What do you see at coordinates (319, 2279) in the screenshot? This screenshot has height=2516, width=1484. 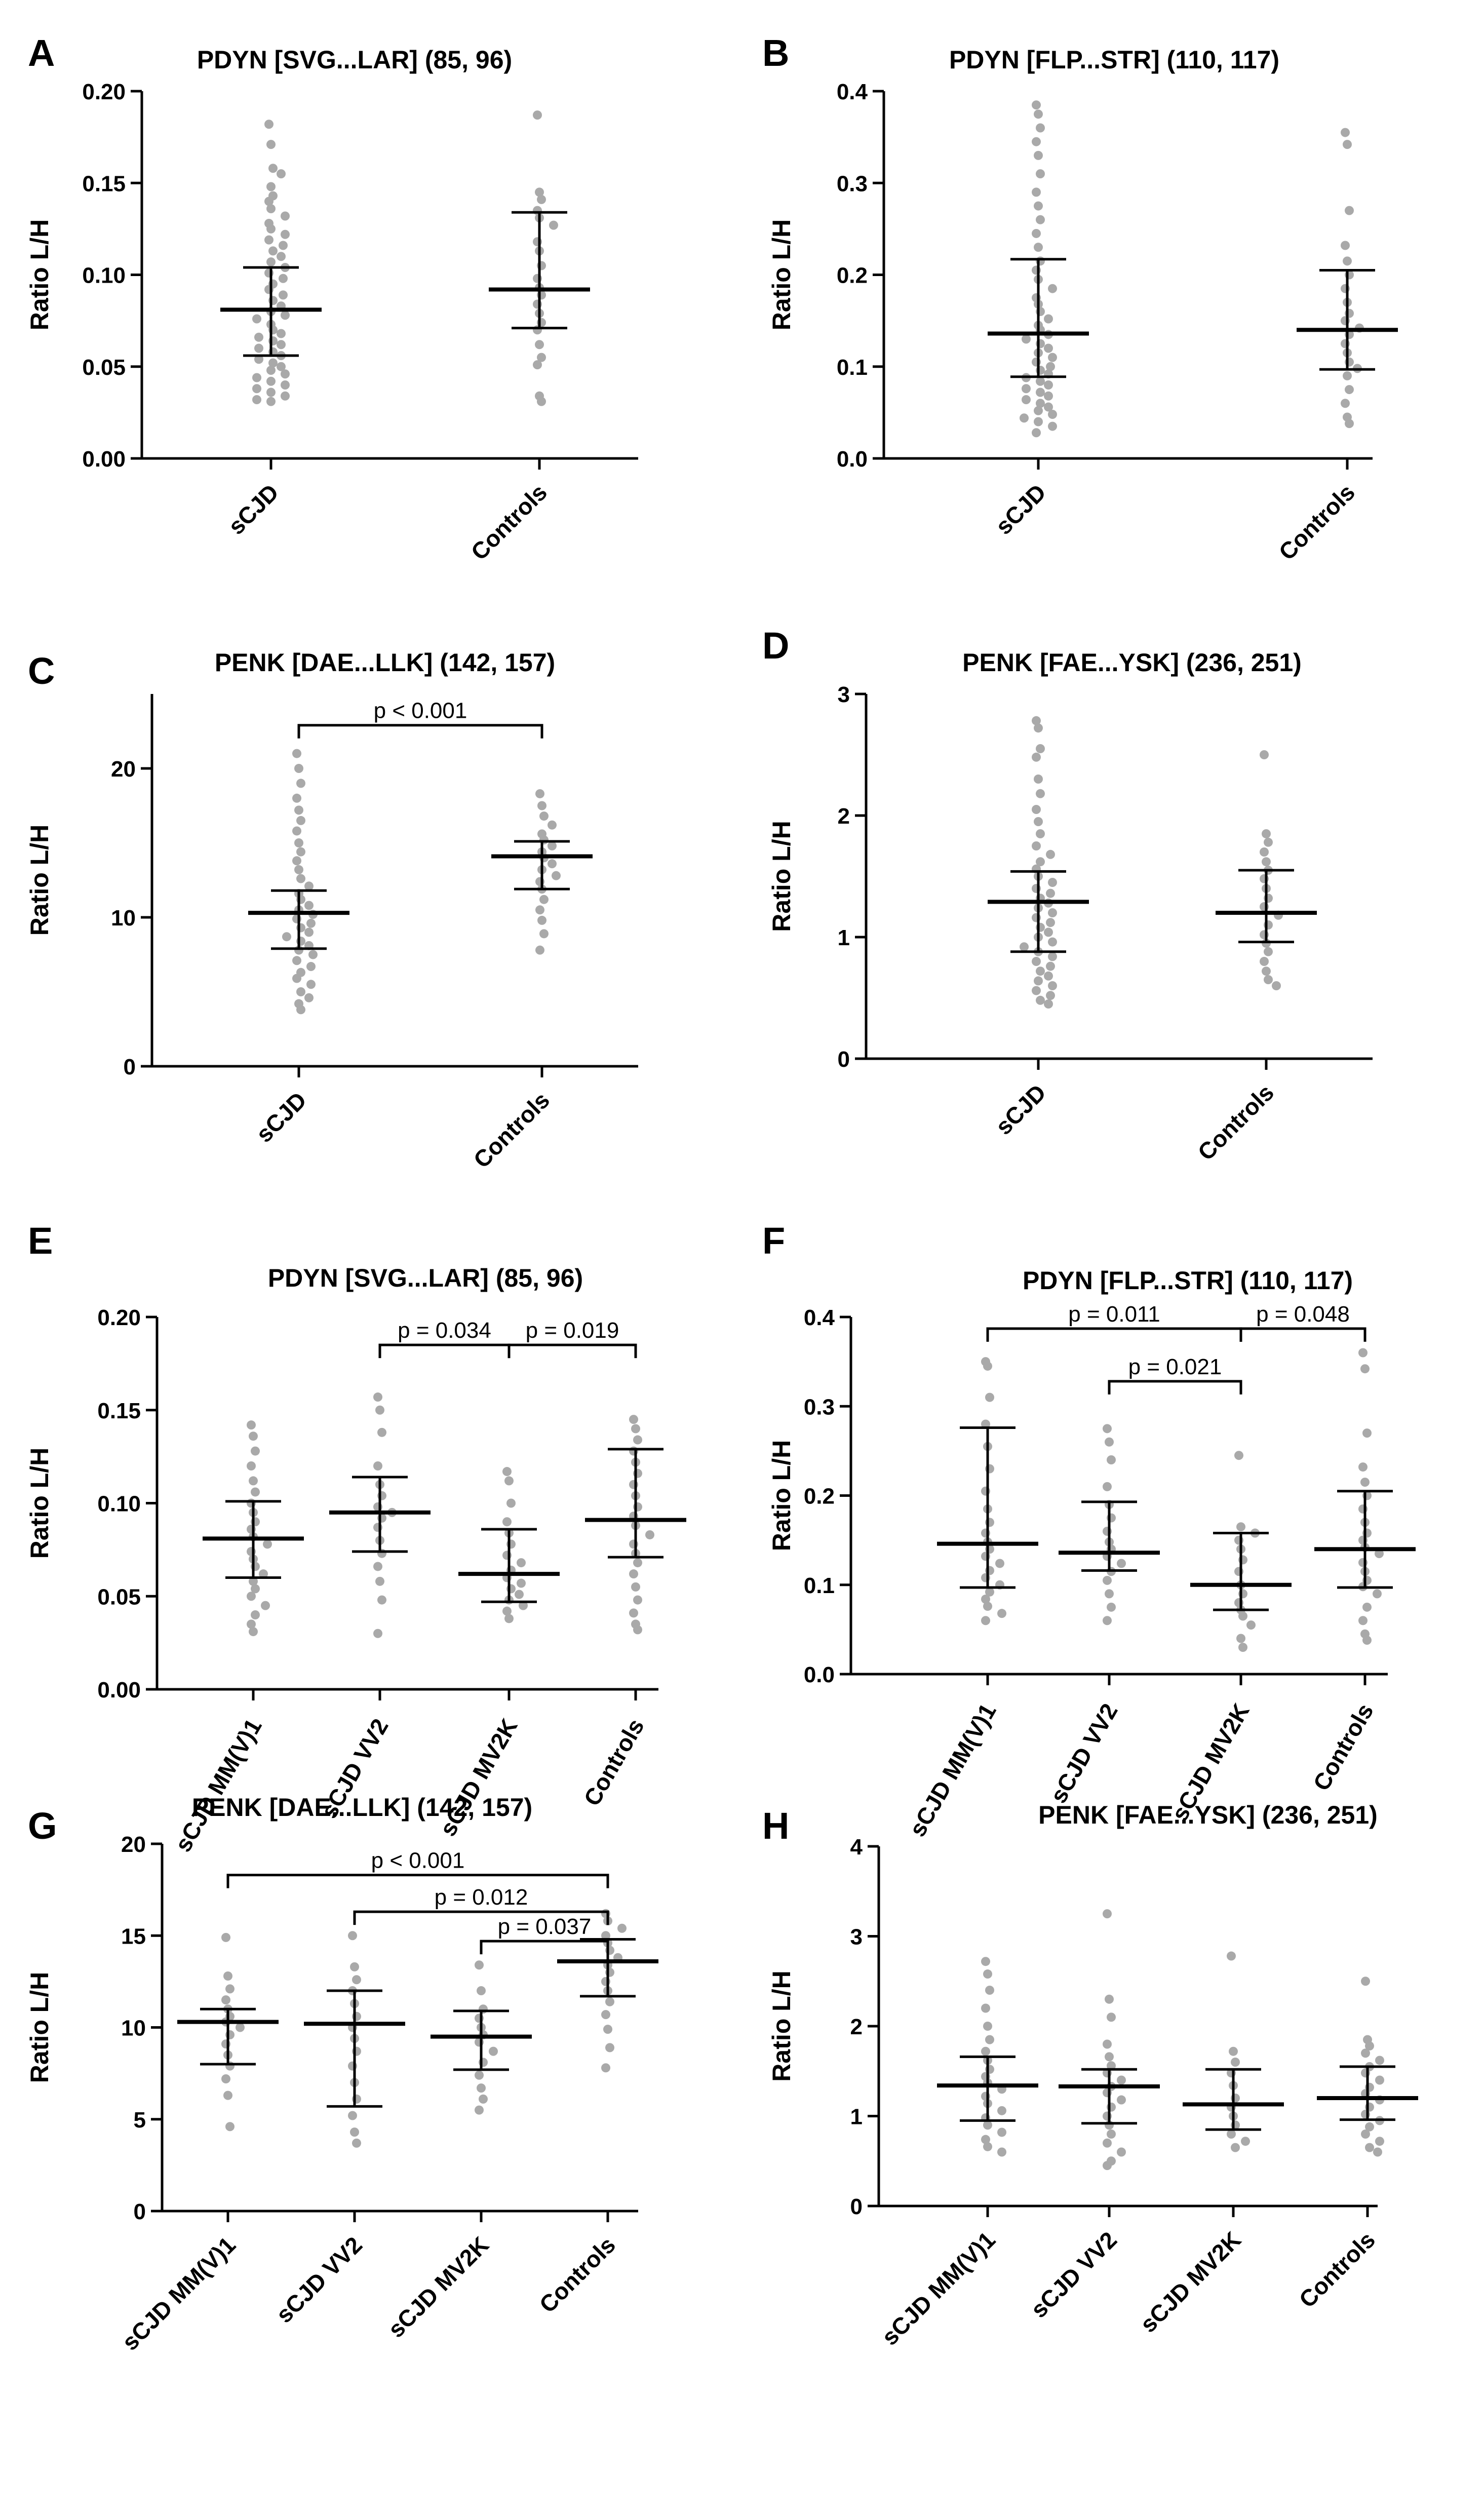 I see `x-category-label: sCJD VV2` at bounding box center [319, 2279].